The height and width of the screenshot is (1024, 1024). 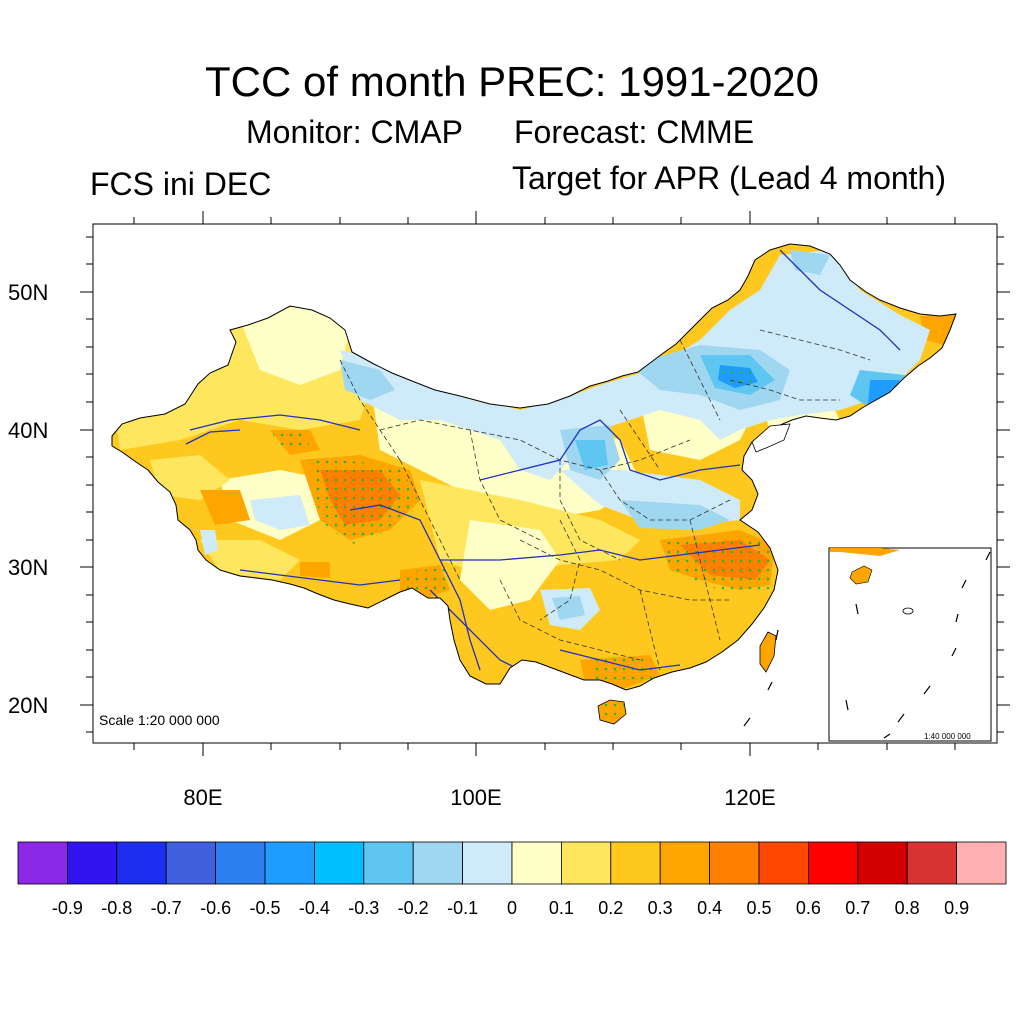 I want to click on colorbar-label: 0.3, so click(x=660, y=908).